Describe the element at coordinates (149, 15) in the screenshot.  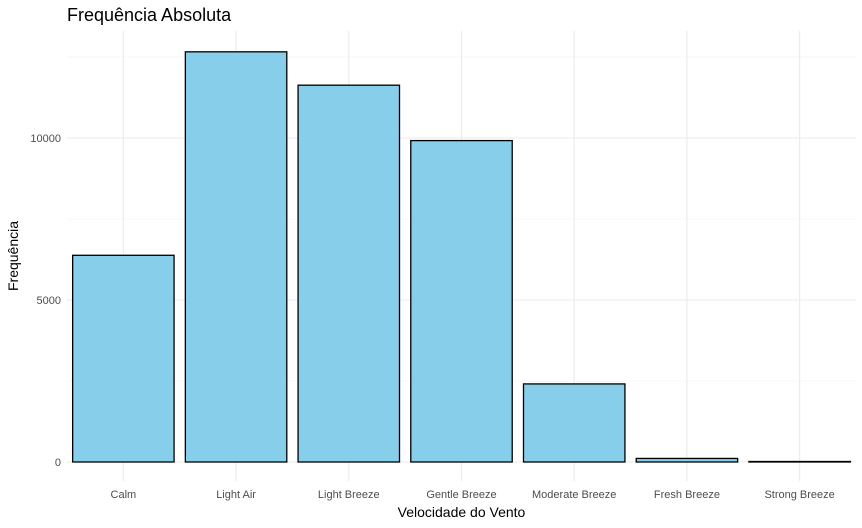
I see `chart-title: Frequência Absoluta` at that location.